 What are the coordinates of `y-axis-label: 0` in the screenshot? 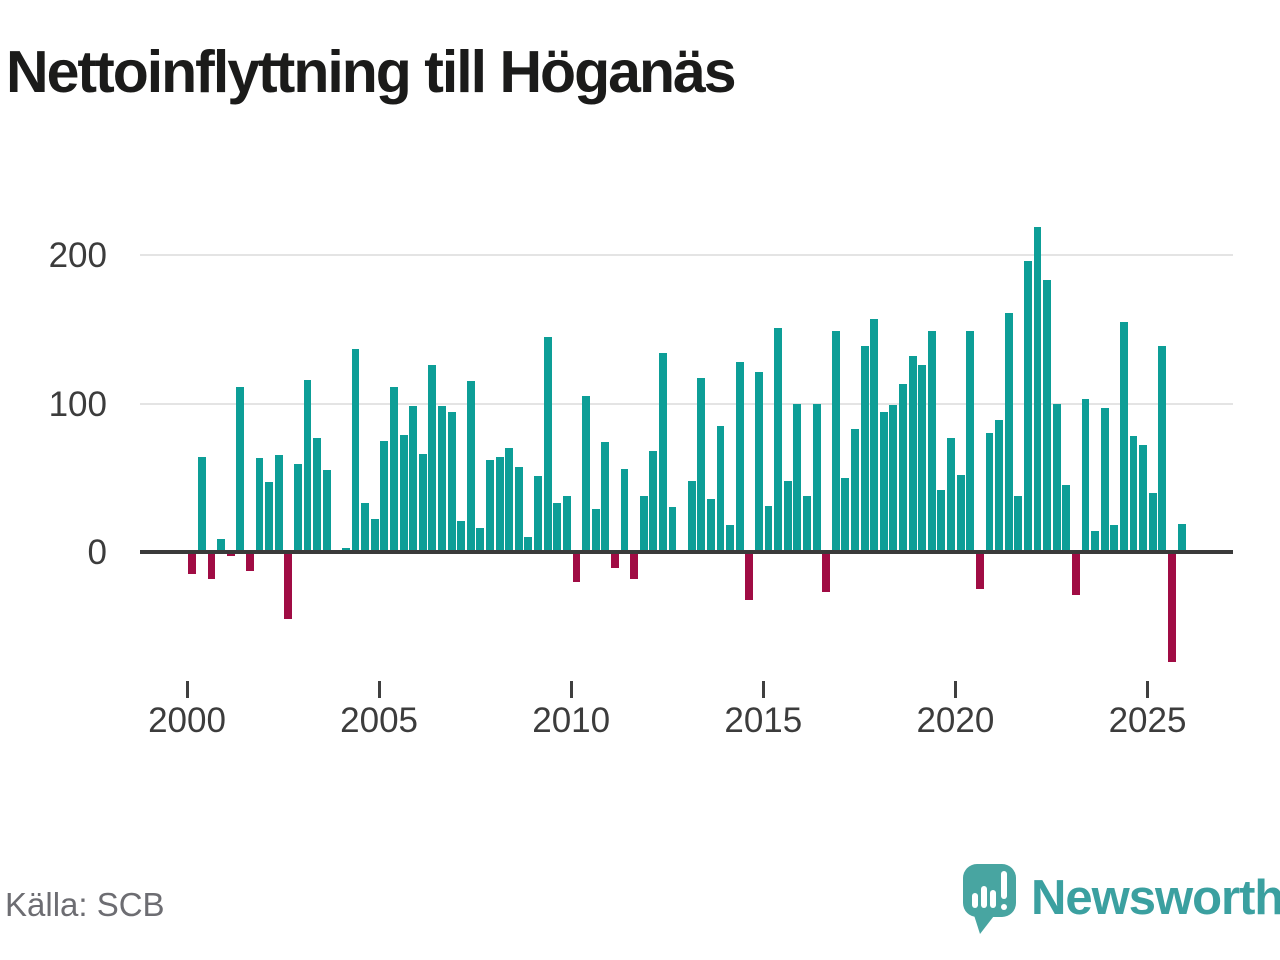 It's located at (97, 552).